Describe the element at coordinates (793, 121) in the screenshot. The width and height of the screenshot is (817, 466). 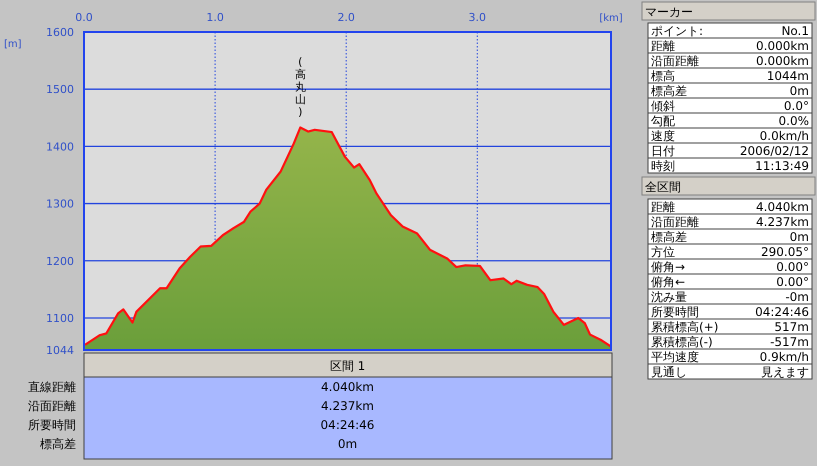
I see `text: 0.0%` at that location.